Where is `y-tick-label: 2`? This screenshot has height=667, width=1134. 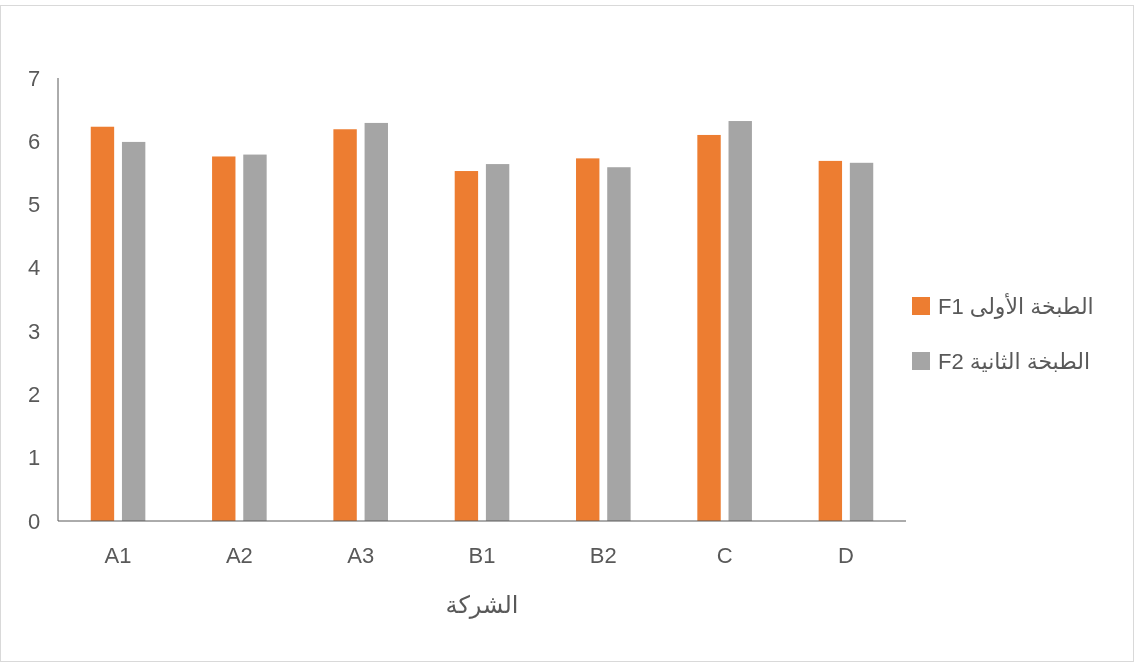
y-tick-label: 2 is located at coordinates (34, 394).